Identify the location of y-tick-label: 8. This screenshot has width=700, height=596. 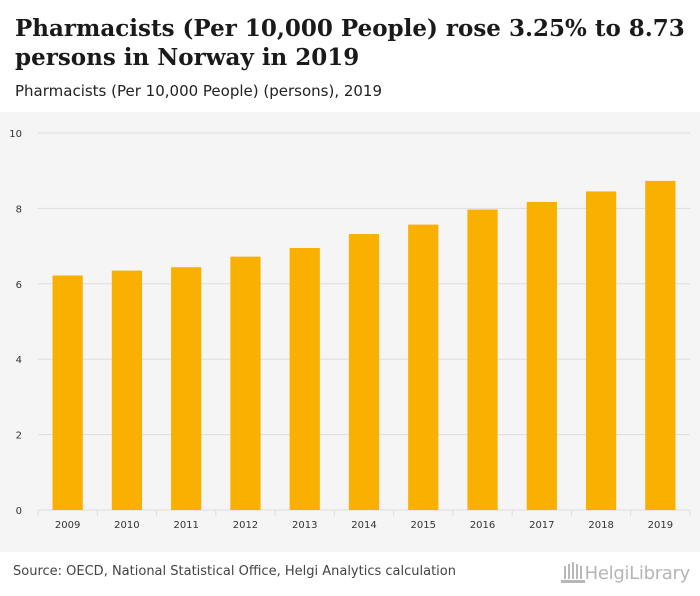
(19, 209).